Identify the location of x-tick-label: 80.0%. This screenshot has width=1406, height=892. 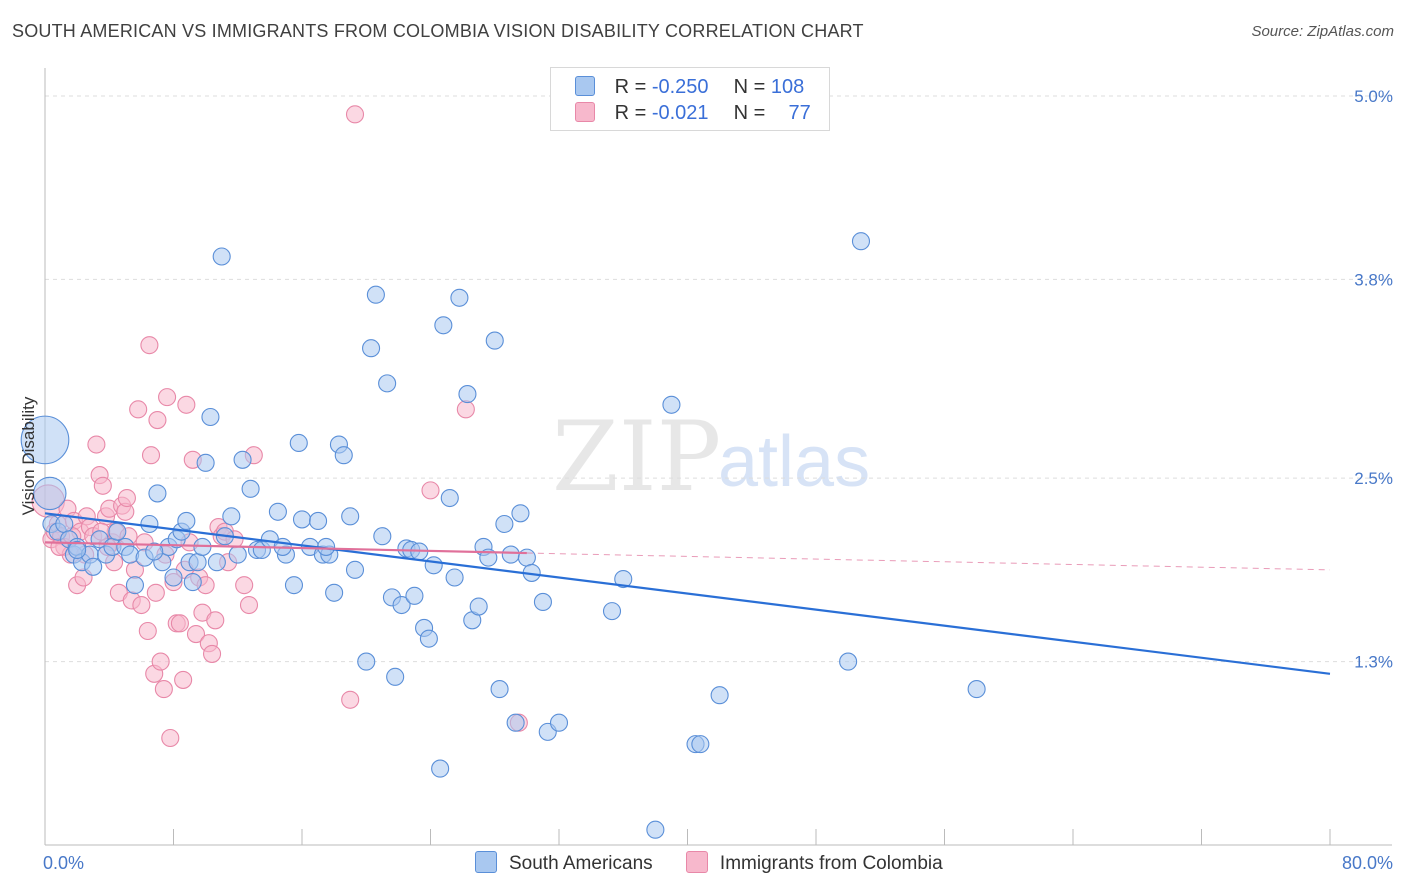
(1367, 863).